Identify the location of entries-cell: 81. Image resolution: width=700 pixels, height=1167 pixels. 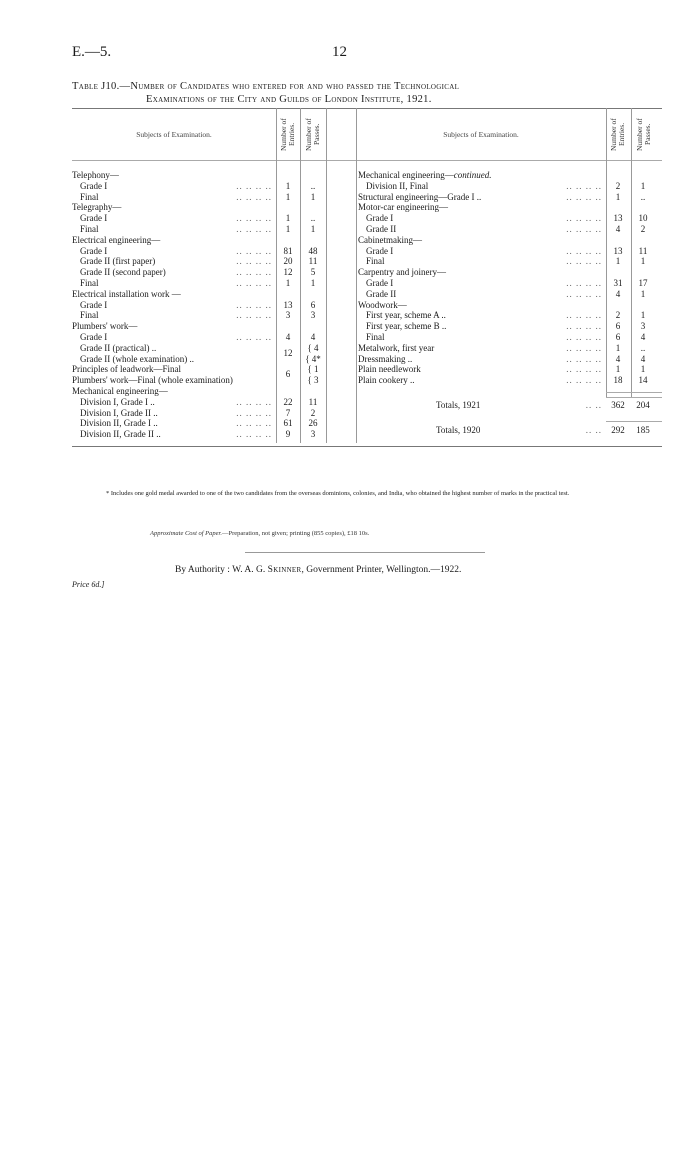
(288, 250).